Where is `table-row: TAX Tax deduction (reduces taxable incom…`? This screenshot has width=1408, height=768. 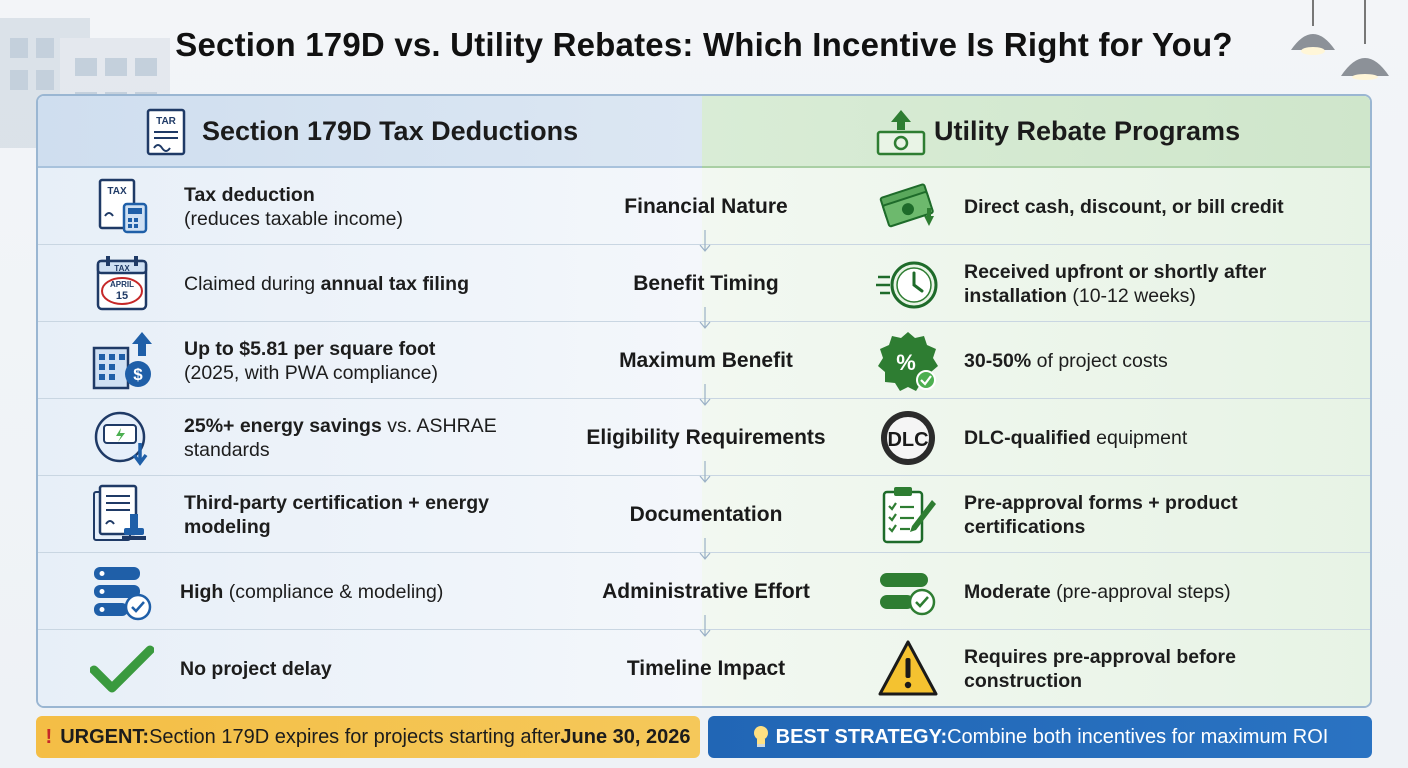
table-row: TAX Tax deduction (reduces taxable incom… is located at coordinates (704, 210).